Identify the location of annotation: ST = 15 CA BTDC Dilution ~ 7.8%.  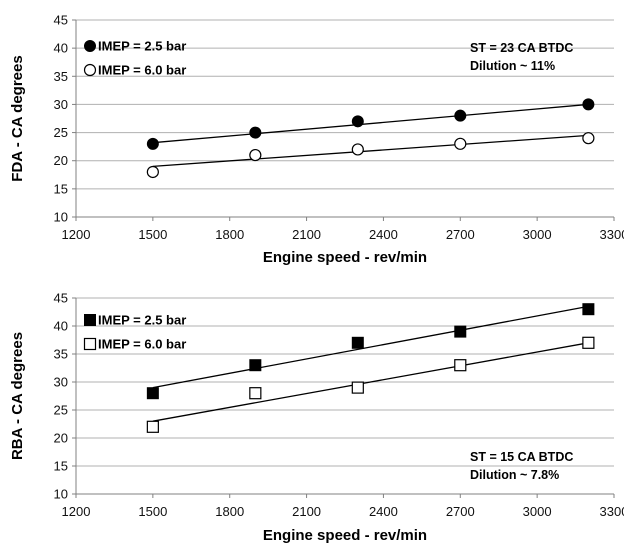
(521, 466).